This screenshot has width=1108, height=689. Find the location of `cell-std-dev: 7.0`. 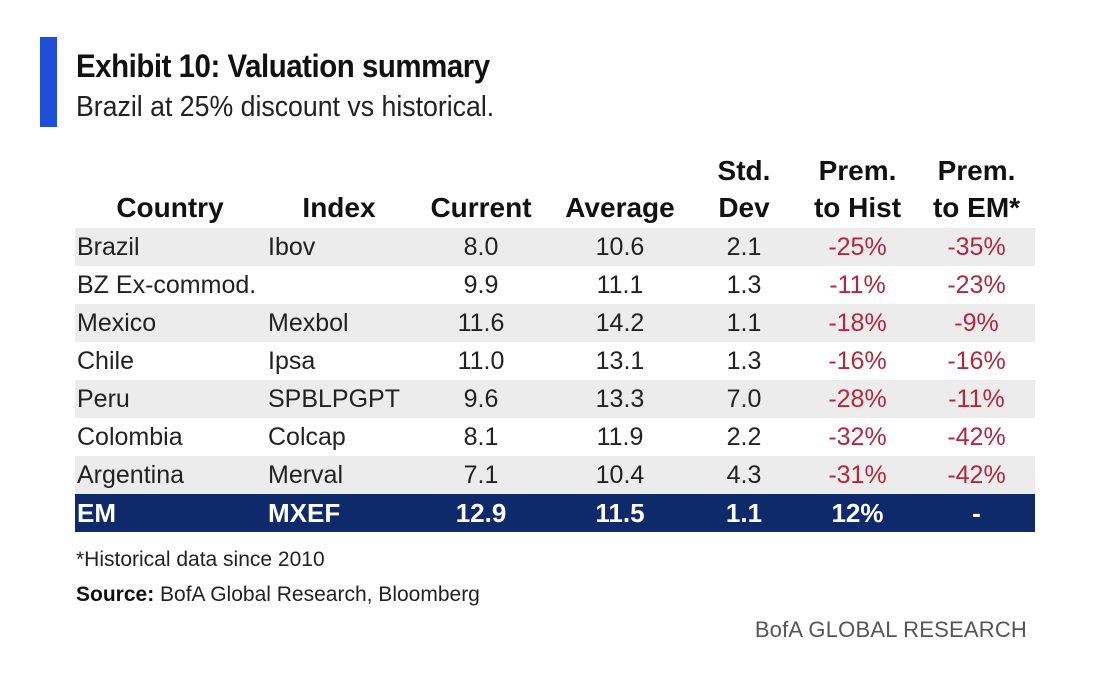

cell-std-dev: 7.0 is located at coordinates (744, 399).